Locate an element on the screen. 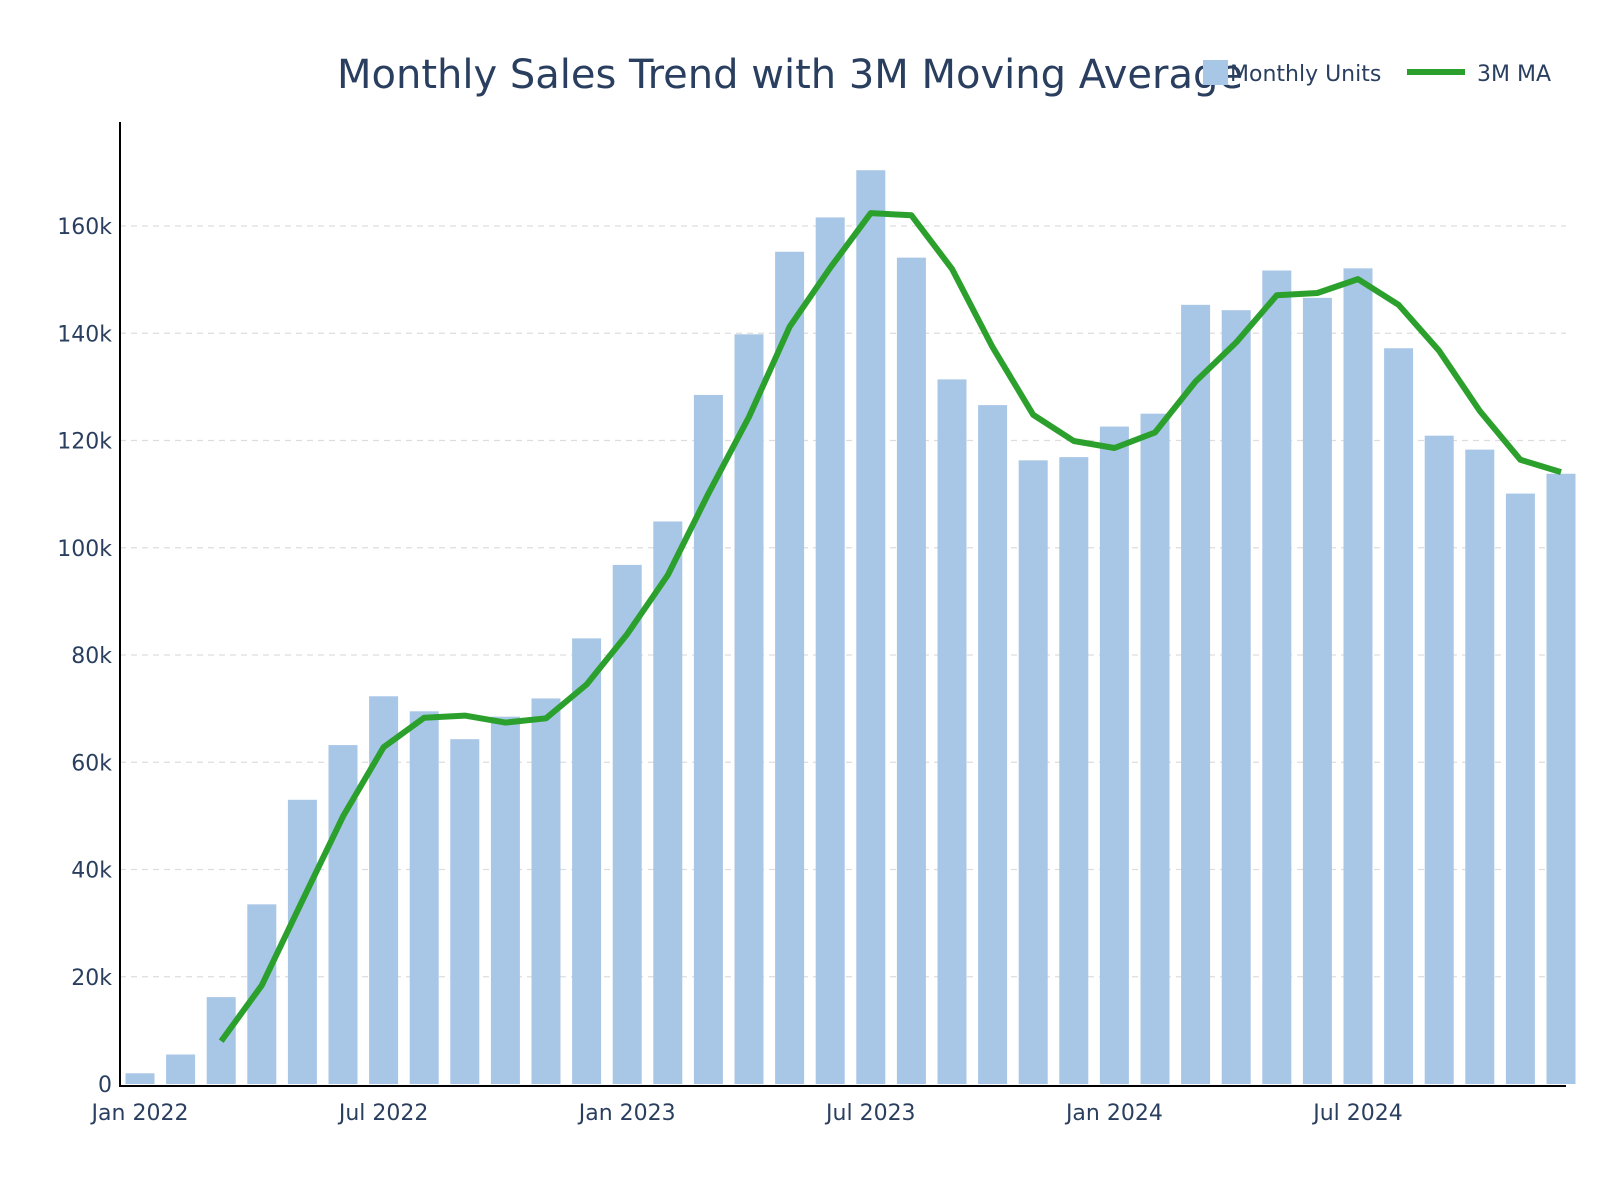 This screenshot has height=1200, width=1600. x-tick-label: Jul 2022 is located at coordinates (383, 1113).